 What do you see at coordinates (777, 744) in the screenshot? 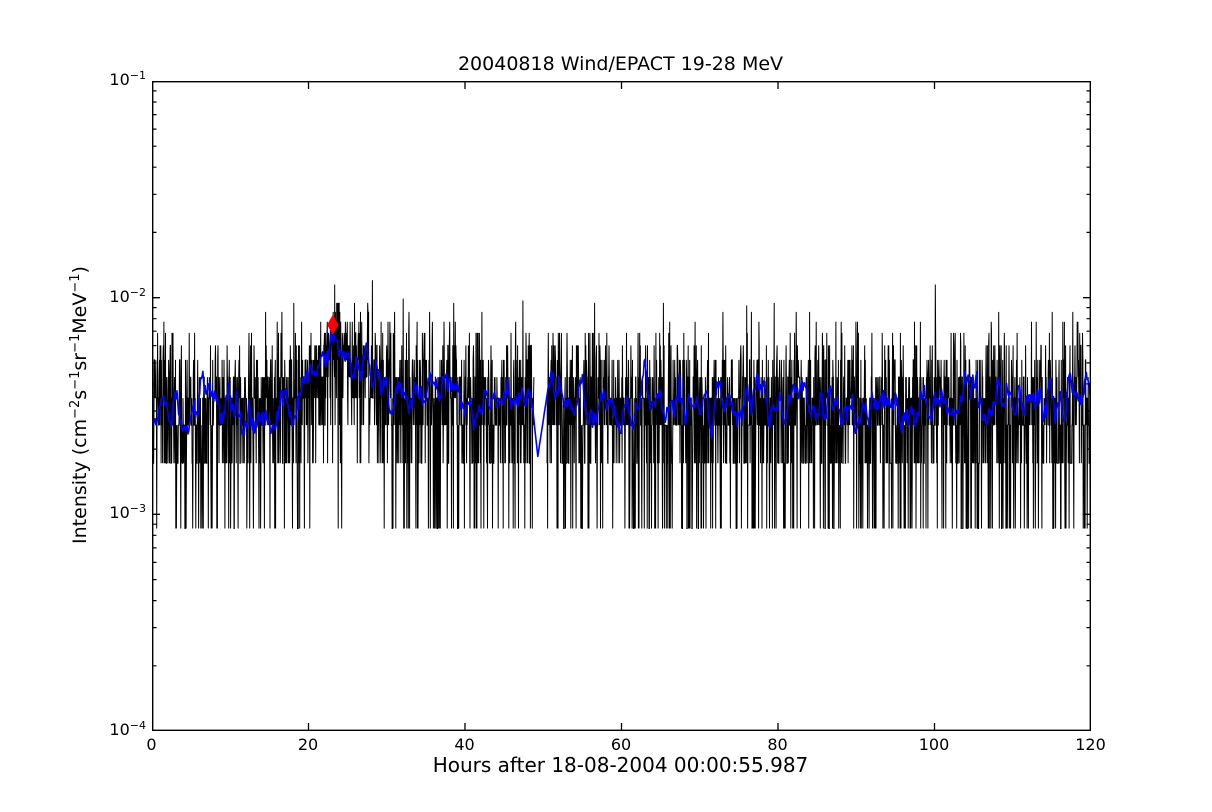
I see `x-tick-label: 80` at bounding box center [777, 744].